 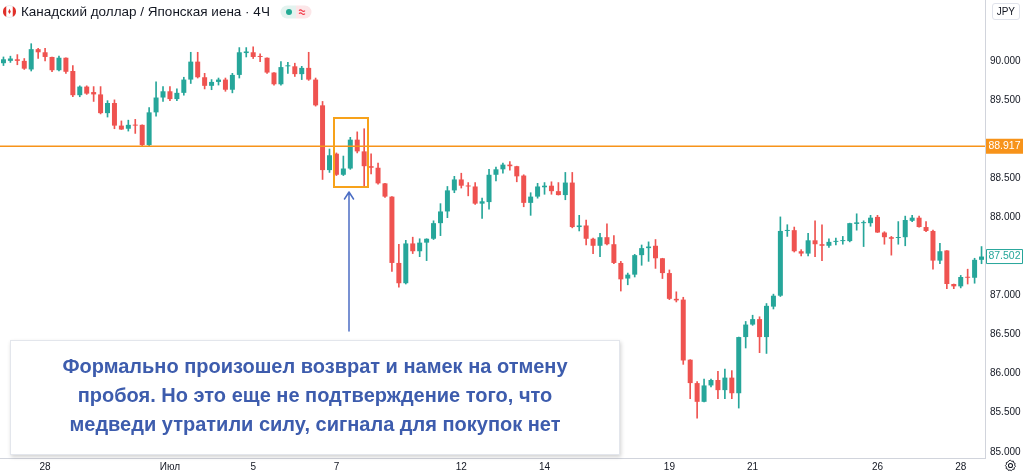 What do you see at coordinates (1004, 255) in the screenshot?
I see `annotation: 87.502` at bounding box center [1004, 255].